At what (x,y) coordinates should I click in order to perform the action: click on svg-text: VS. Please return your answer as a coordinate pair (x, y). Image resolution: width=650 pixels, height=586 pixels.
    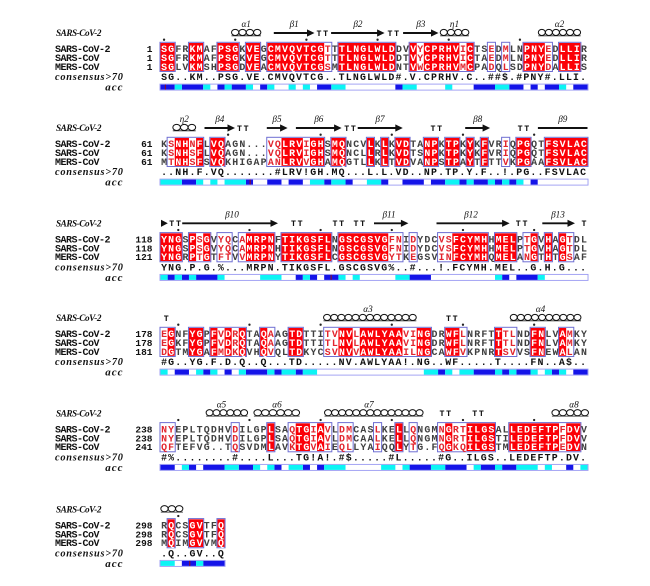
    Looking at the image, I should click on (524, 352).